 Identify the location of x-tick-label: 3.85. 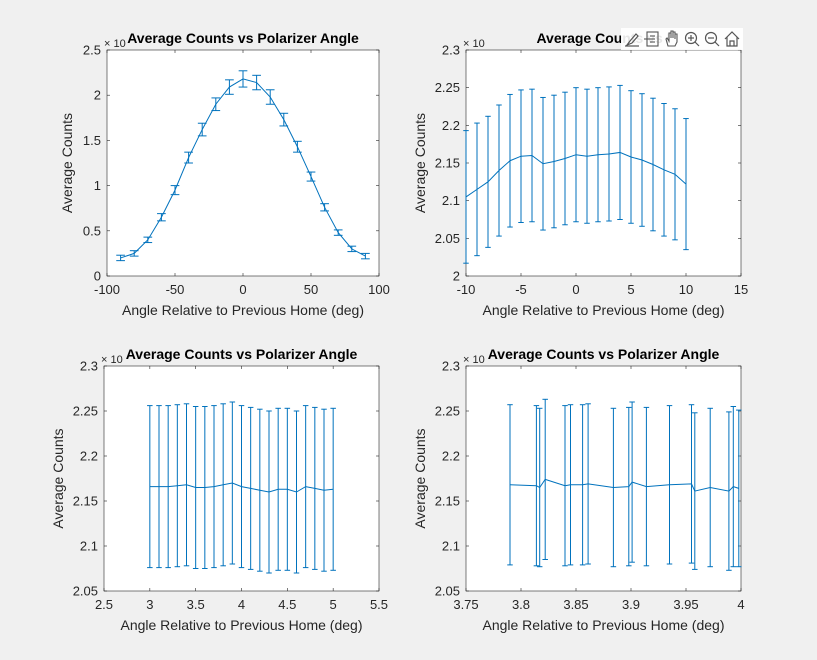
(575, 604).